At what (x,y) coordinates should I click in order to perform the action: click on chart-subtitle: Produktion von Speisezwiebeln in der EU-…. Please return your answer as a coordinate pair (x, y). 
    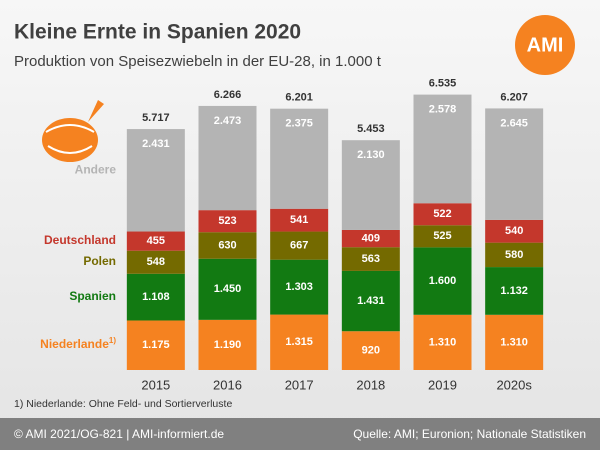
    Looking at the image, I should click on (198, 61).